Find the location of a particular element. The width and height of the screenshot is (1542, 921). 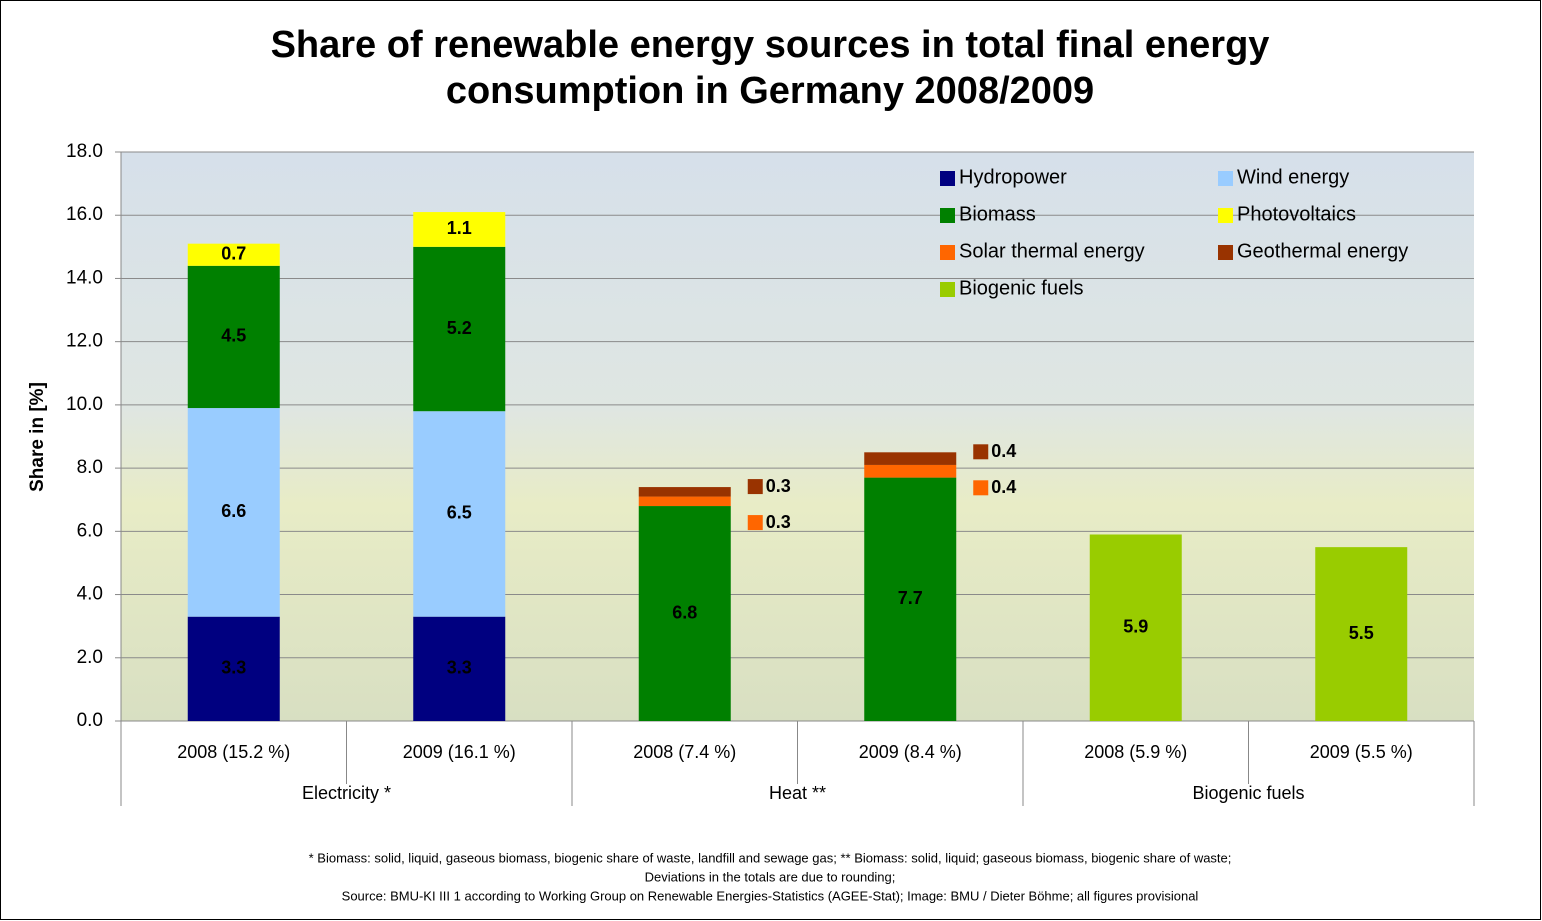

legend-label: Wind energy is located at coordinates (1293, 177).